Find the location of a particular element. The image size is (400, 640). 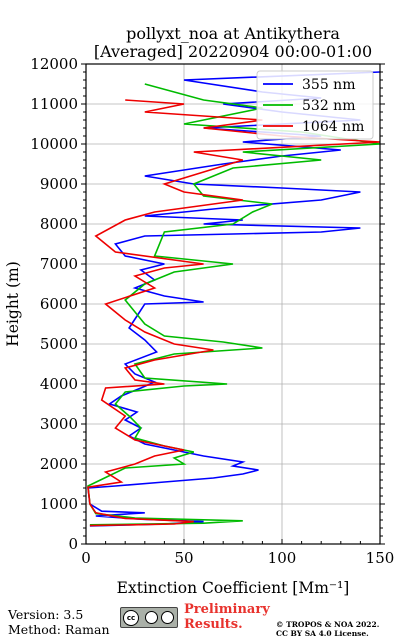

y-tick-label: 8000 is located at coordinates (59, 224).